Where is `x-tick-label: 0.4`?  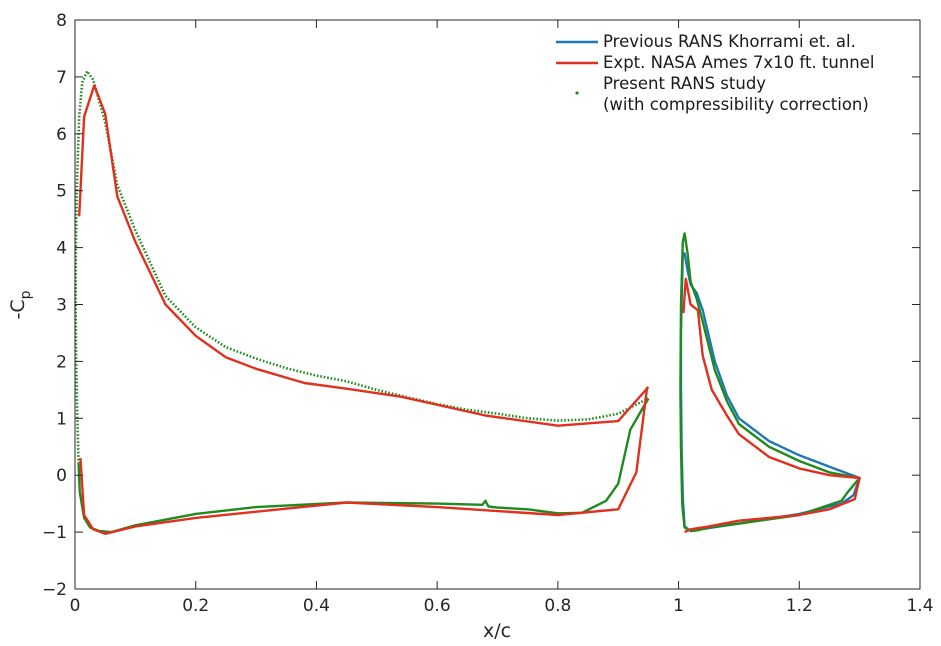 x-tick-label: 0.4 is located at coordinates (316, 606).